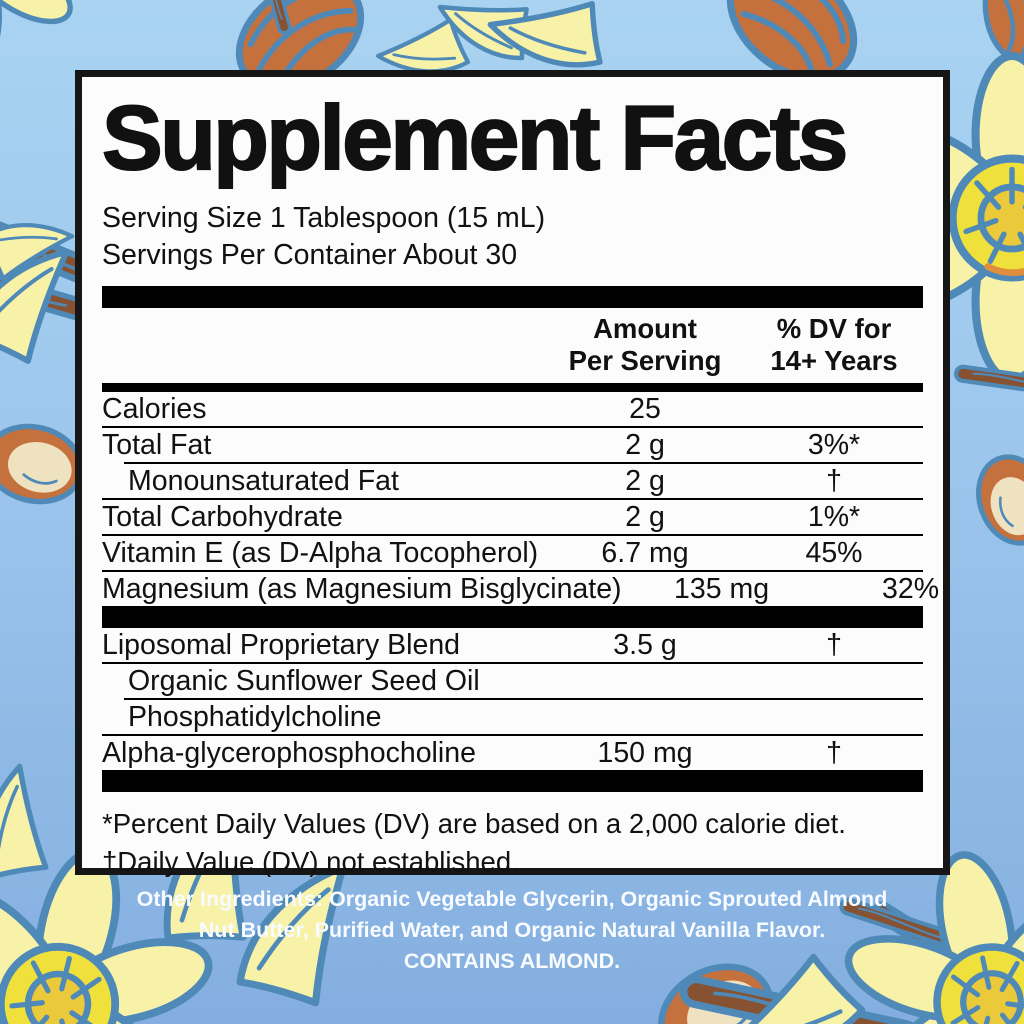 The width and height of the screenshot is (1024, 1024). Describe the element at coordinates (289, 752) in the screenshot. I see `ingredient-name: Alpha-glycerophosphocholine` at that location.